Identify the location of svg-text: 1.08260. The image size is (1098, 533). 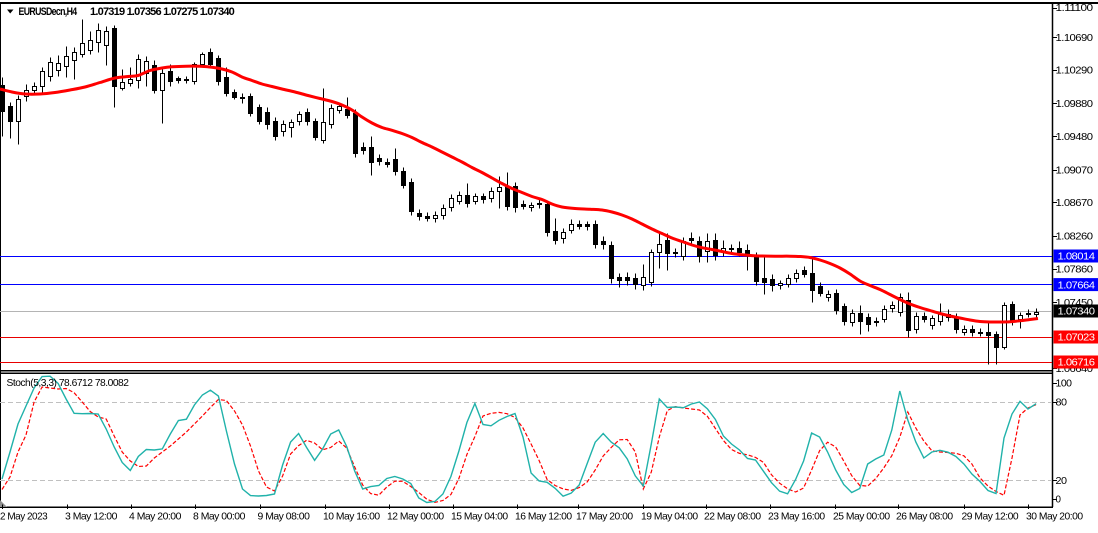
(1075, 237).